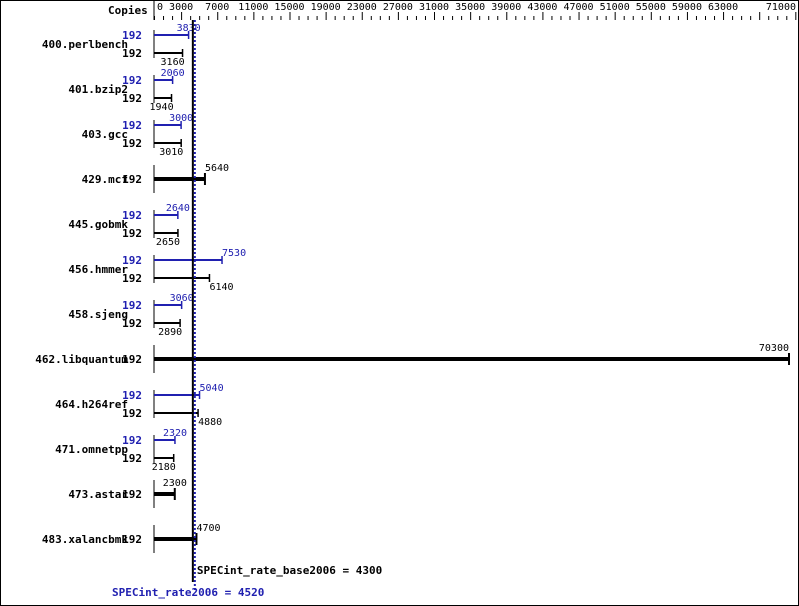  Describe the element at coordinates (98, 89) in the screenshot. I see `benchmark-label: 401.bzip2` at that location.